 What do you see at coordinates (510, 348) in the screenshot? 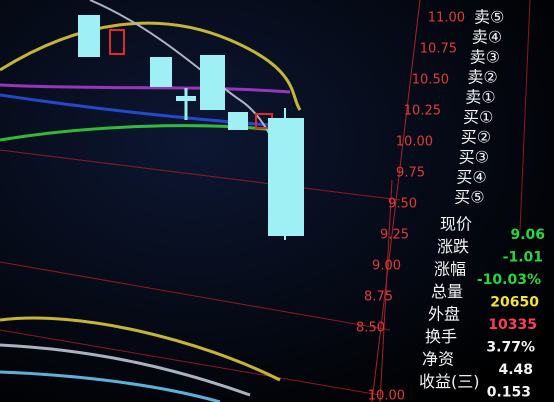
I see `quote-value: 3.77%` at bounding box center [510, 348].